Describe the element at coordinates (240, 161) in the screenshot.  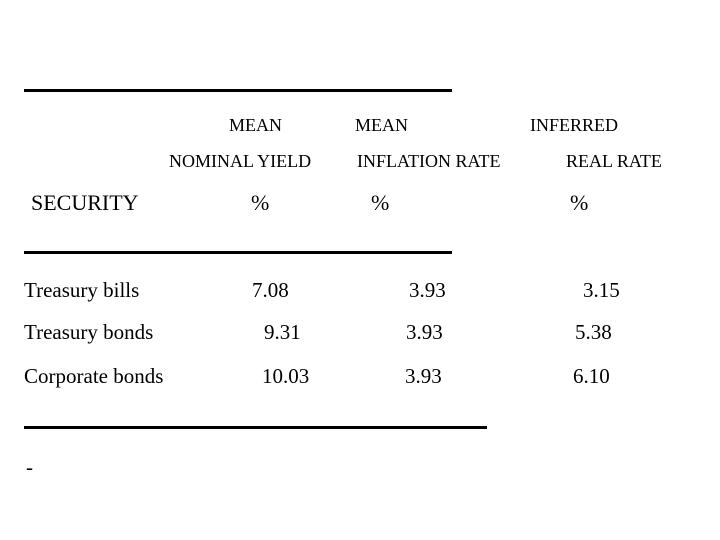
I see `header-nominal-yield-line2: NOMINAL YIELD` at that location.